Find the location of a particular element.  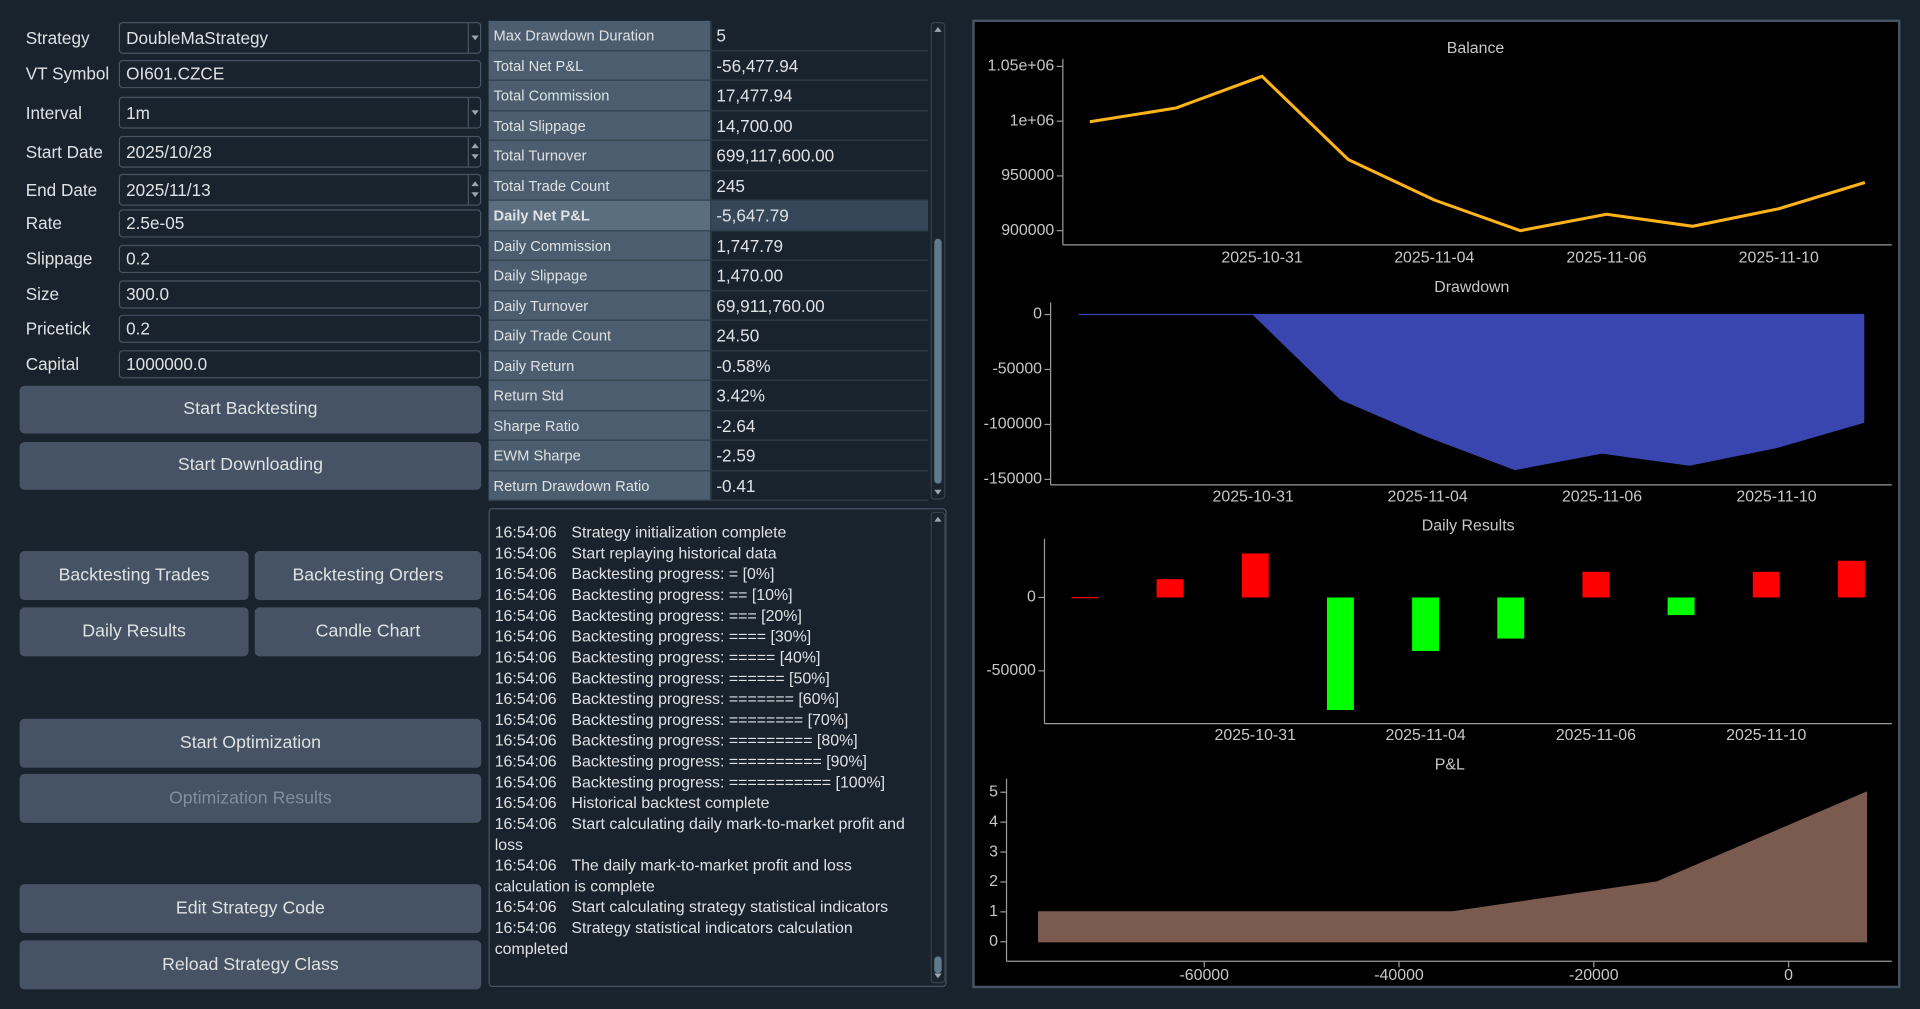

field-input: 2025/11/13 is located at coordinates (300, 189).